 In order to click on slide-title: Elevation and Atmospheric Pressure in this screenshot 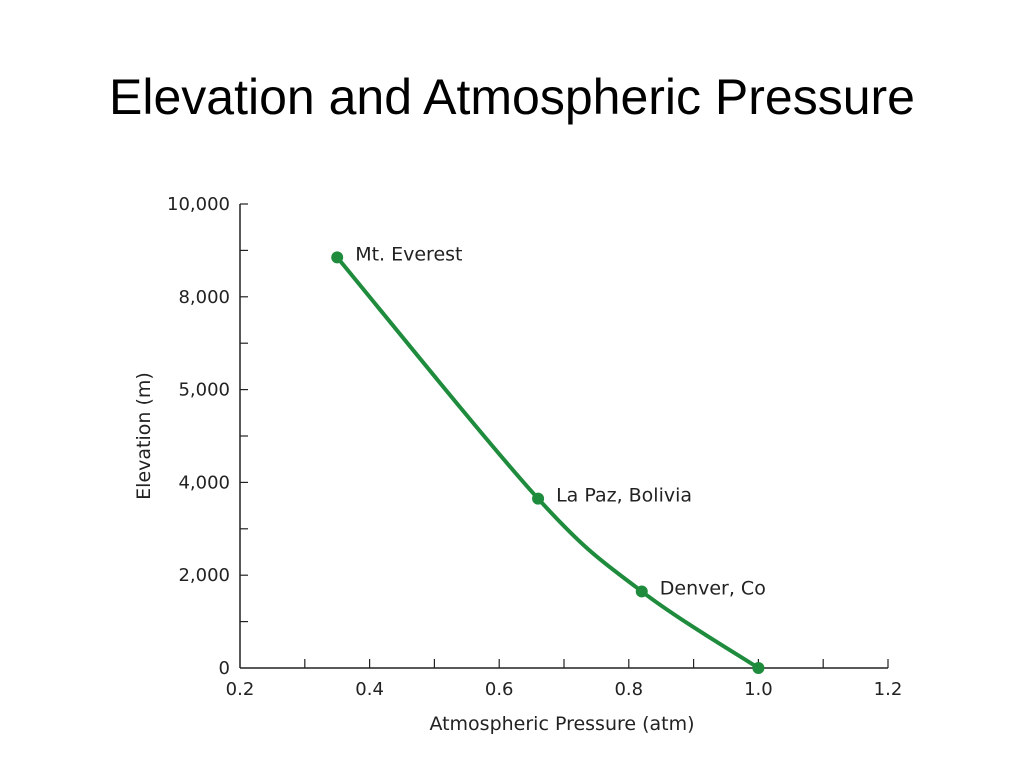, I will do `click(512, 97)`.